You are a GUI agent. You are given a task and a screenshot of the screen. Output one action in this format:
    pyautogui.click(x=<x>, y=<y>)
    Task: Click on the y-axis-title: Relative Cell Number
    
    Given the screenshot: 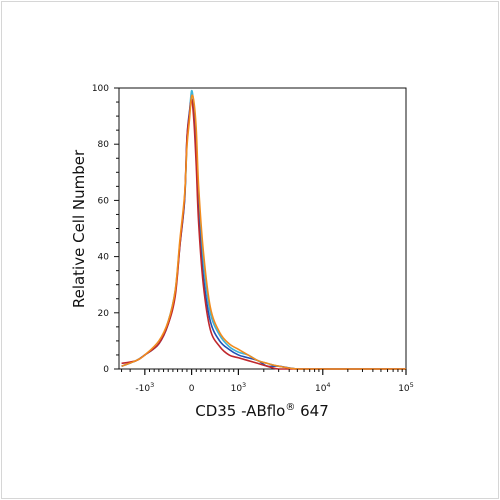 What is the action you would take?
    pyautogui.click(x=79, y=228)
    